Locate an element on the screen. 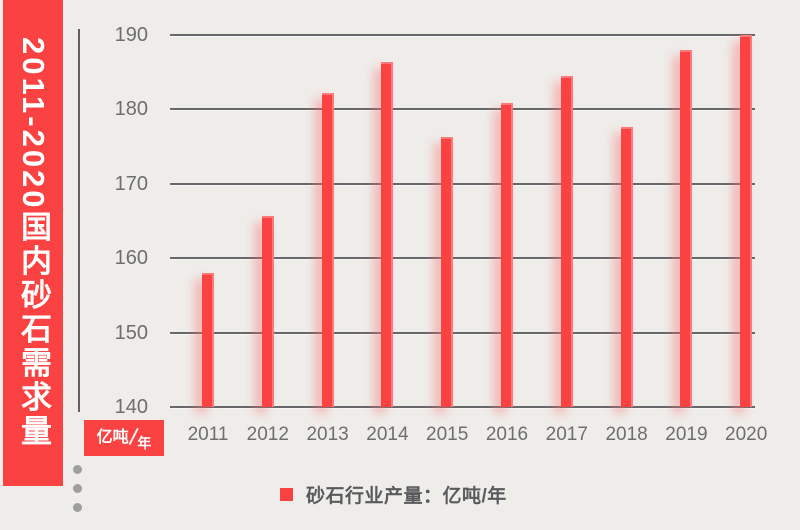  bar-2019 is located at coordinates (686, 228).